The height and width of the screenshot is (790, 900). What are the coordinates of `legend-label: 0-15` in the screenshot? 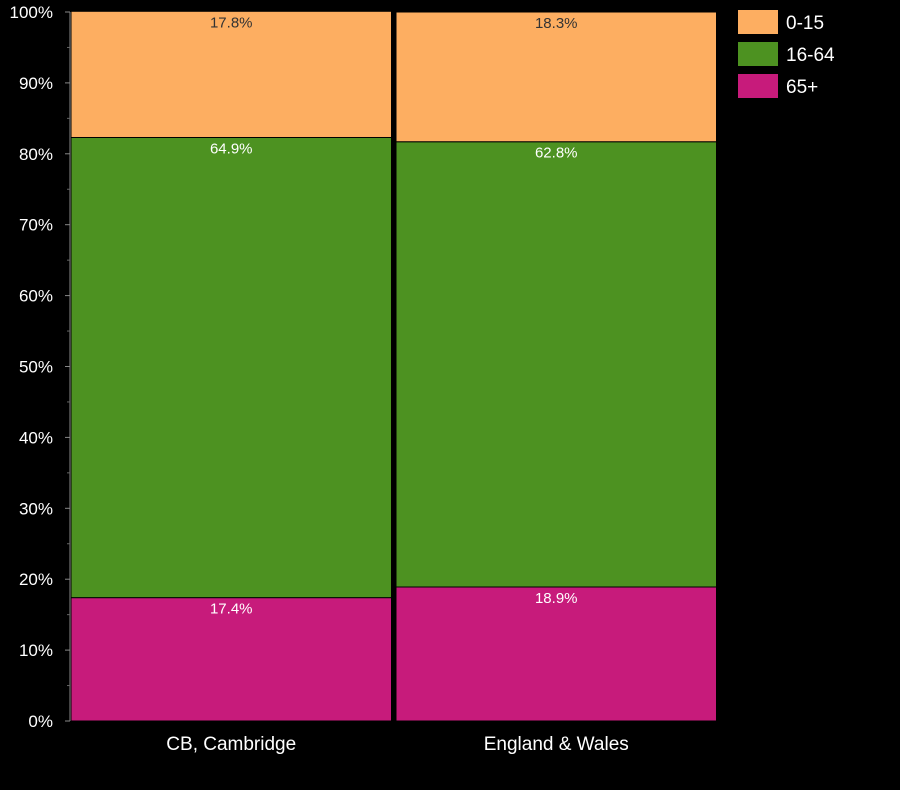 It's located at (805, 23).